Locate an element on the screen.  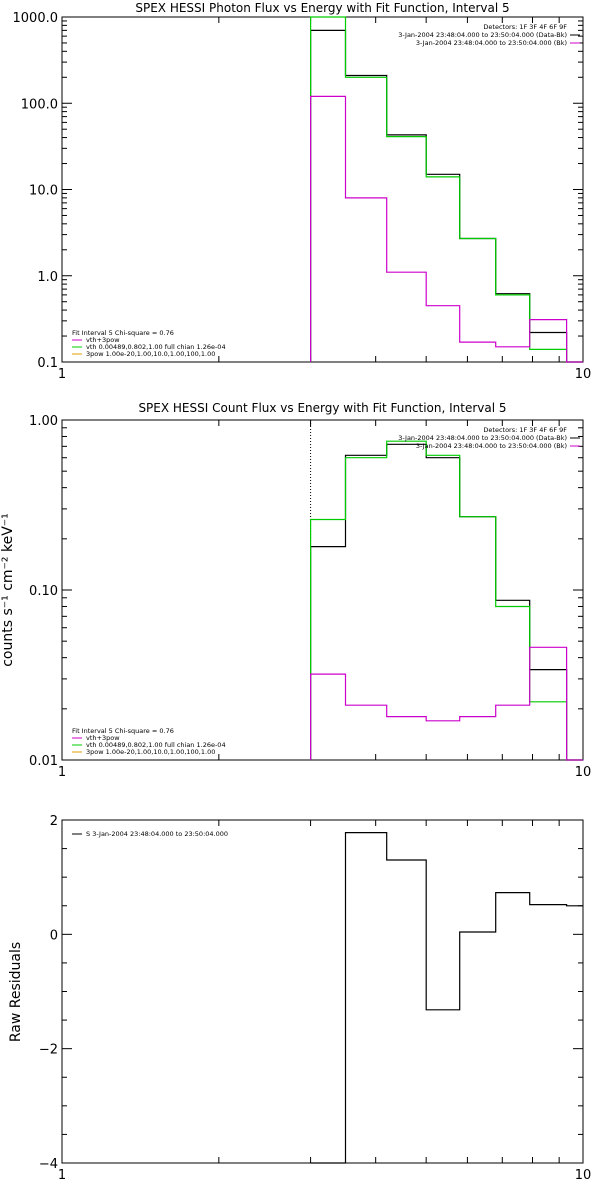
y-tick-label: 1000.0 is located at coordinates (36, 18).